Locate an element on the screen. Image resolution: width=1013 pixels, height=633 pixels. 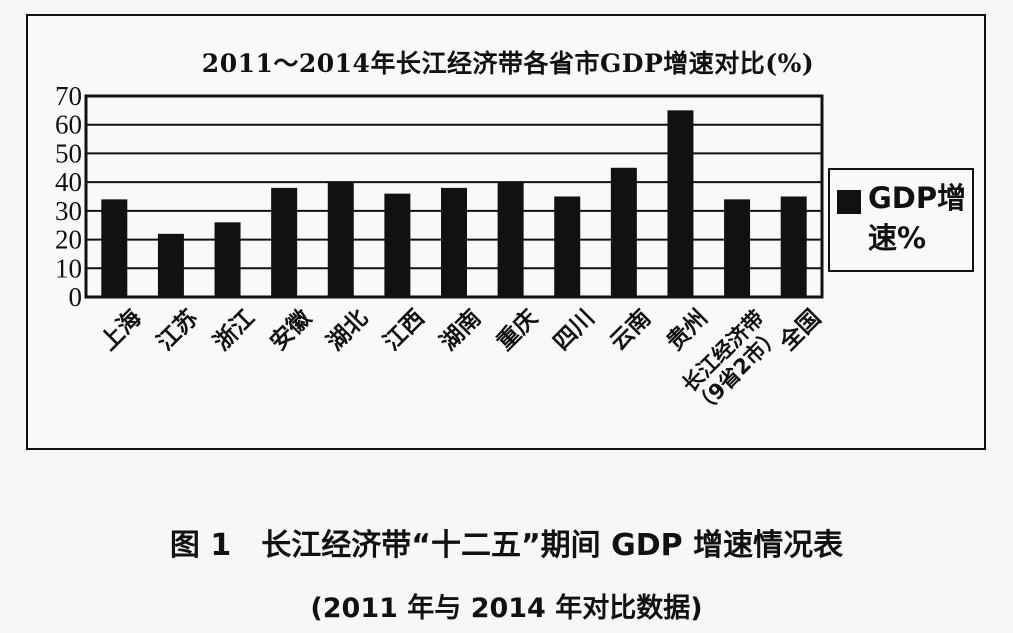
x-tick-label-line: 贵州 is located at coordinates (687, 330).